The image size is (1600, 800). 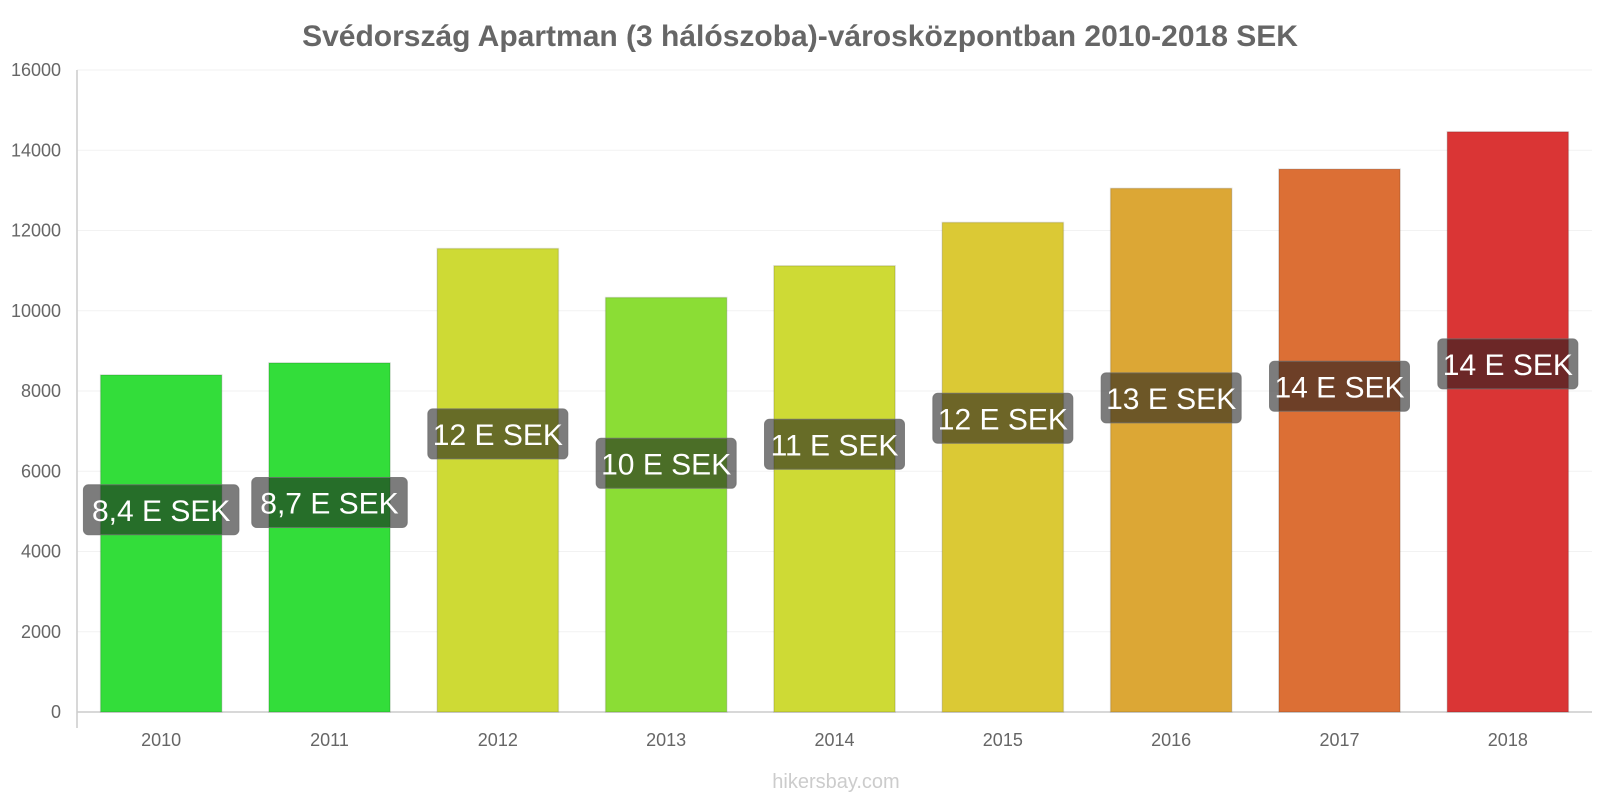 I want to click on x-tick-label: 2011, so click(x=329, y=740).